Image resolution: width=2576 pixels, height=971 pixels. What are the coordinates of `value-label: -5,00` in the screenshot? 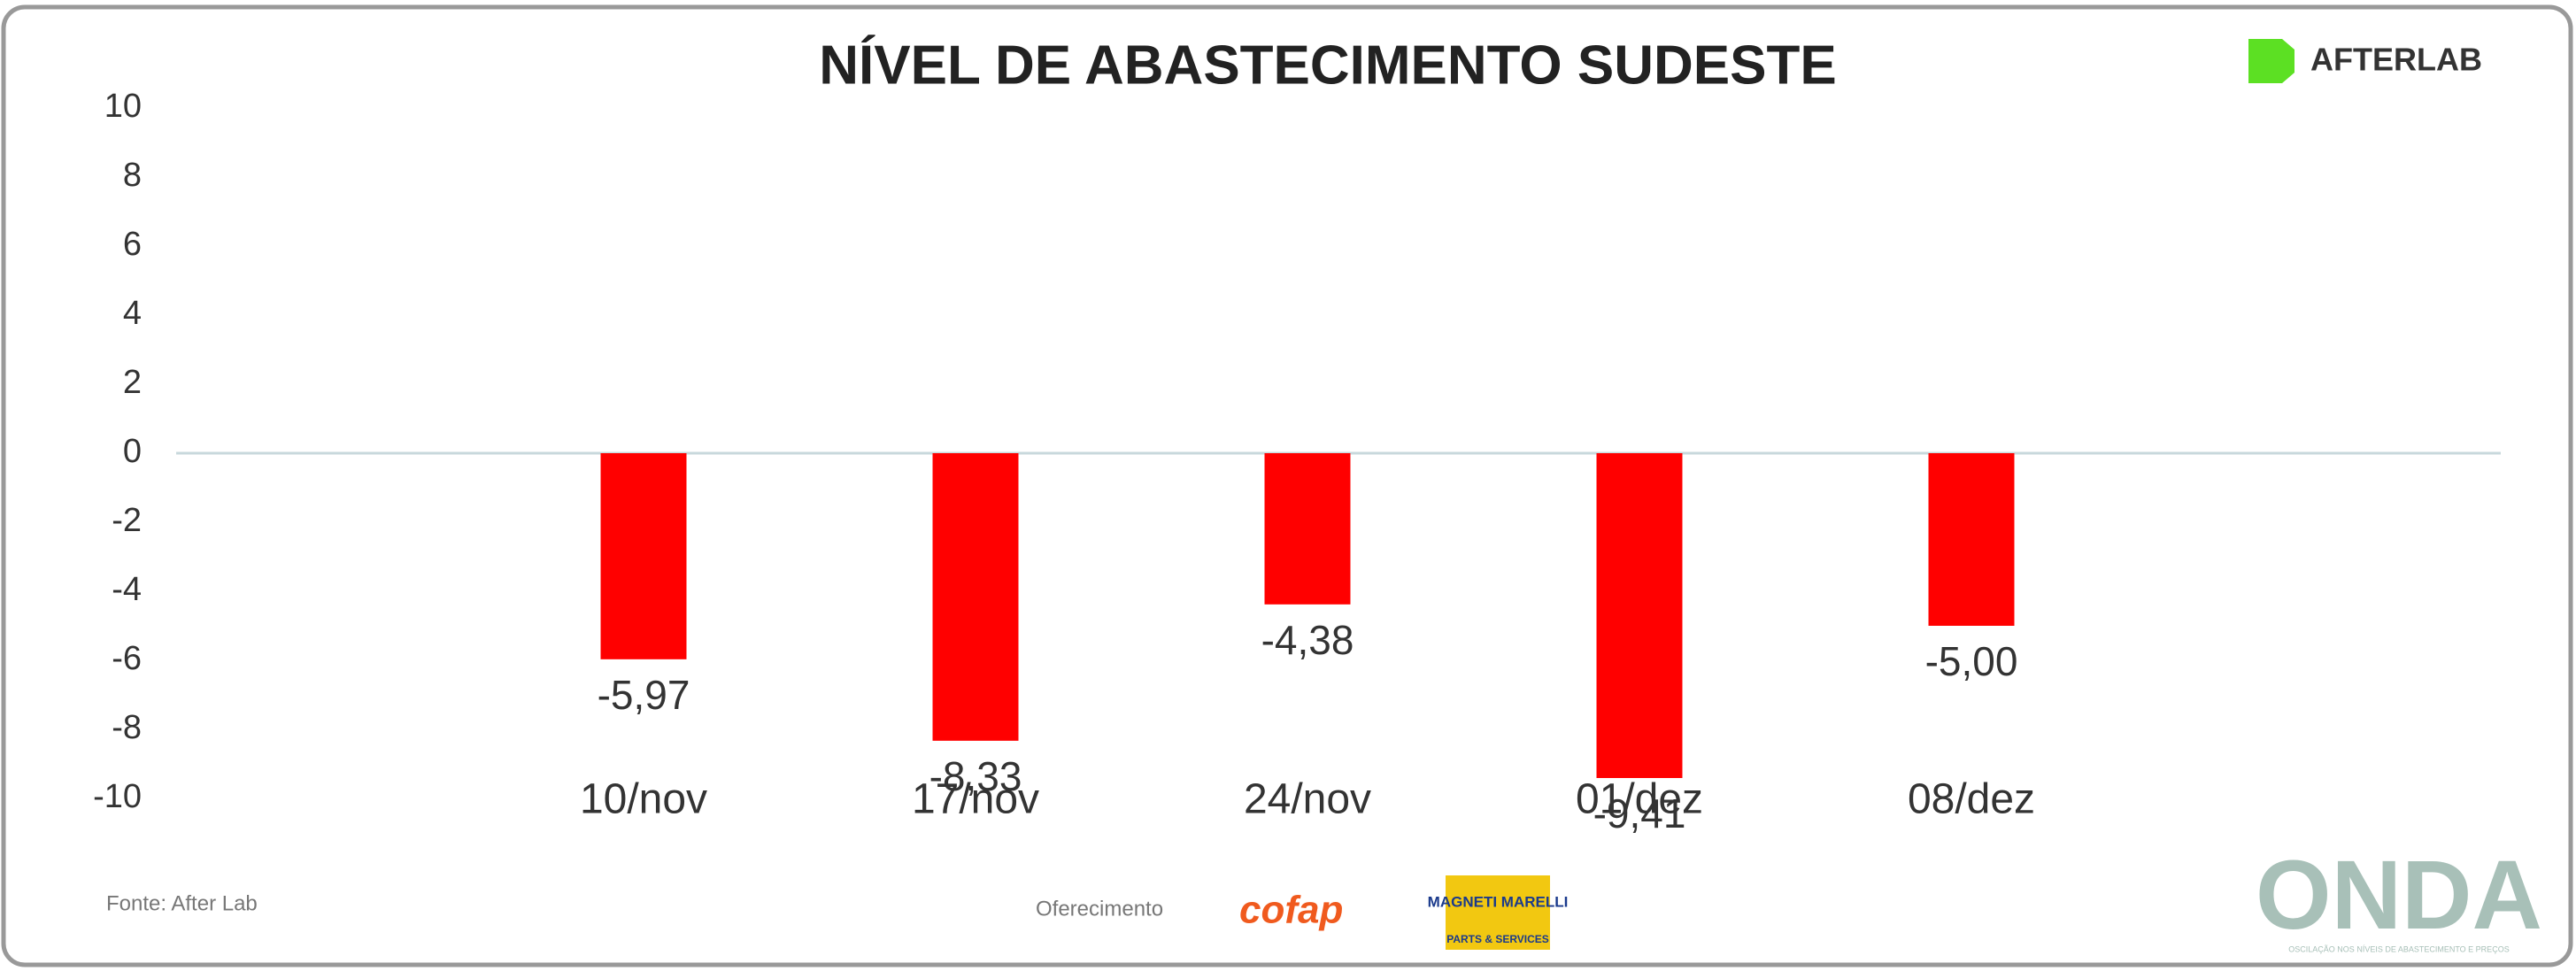 It's located at (1971, 661).